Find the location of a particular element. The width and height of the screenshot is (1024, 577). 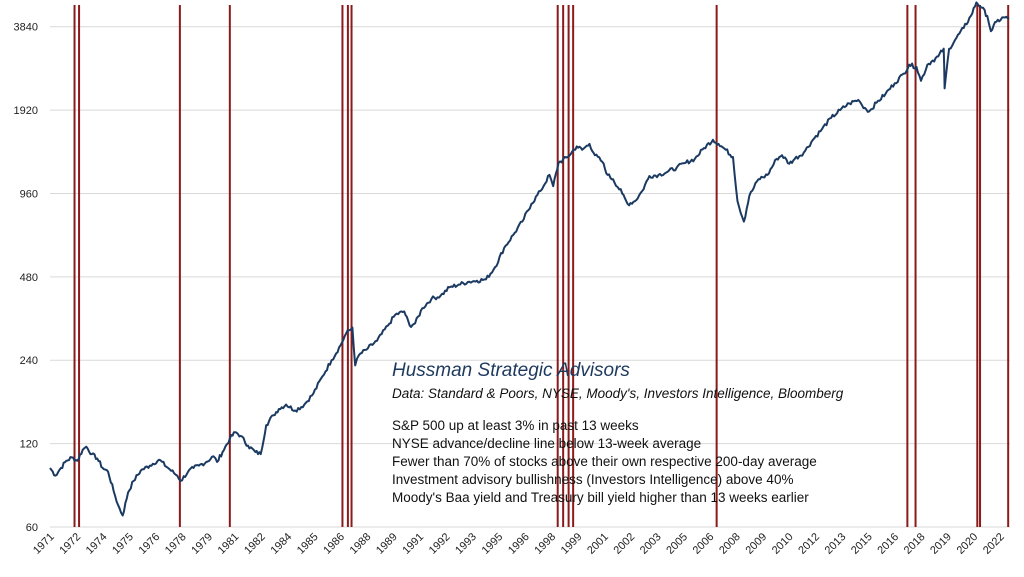

x-tick-label: 2022 is located at coordinates (994, 544).